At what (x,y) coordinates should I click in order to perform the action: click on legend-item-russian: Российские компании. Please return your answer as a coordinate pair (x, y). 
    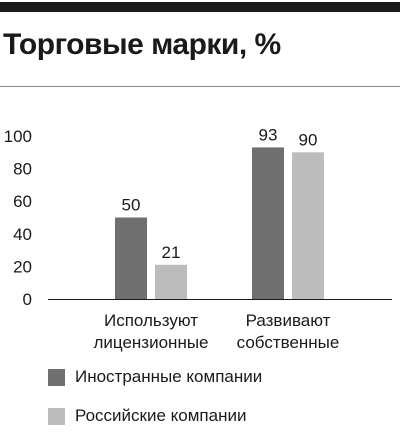
    Looking at the image, I should click on (155, 416).